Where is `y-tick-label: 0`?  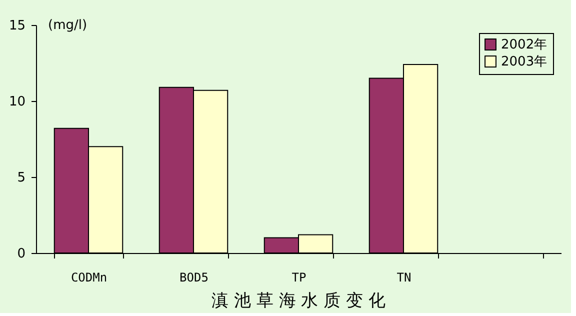
y-tick-label: 0 is located at coordinates (21, 254).